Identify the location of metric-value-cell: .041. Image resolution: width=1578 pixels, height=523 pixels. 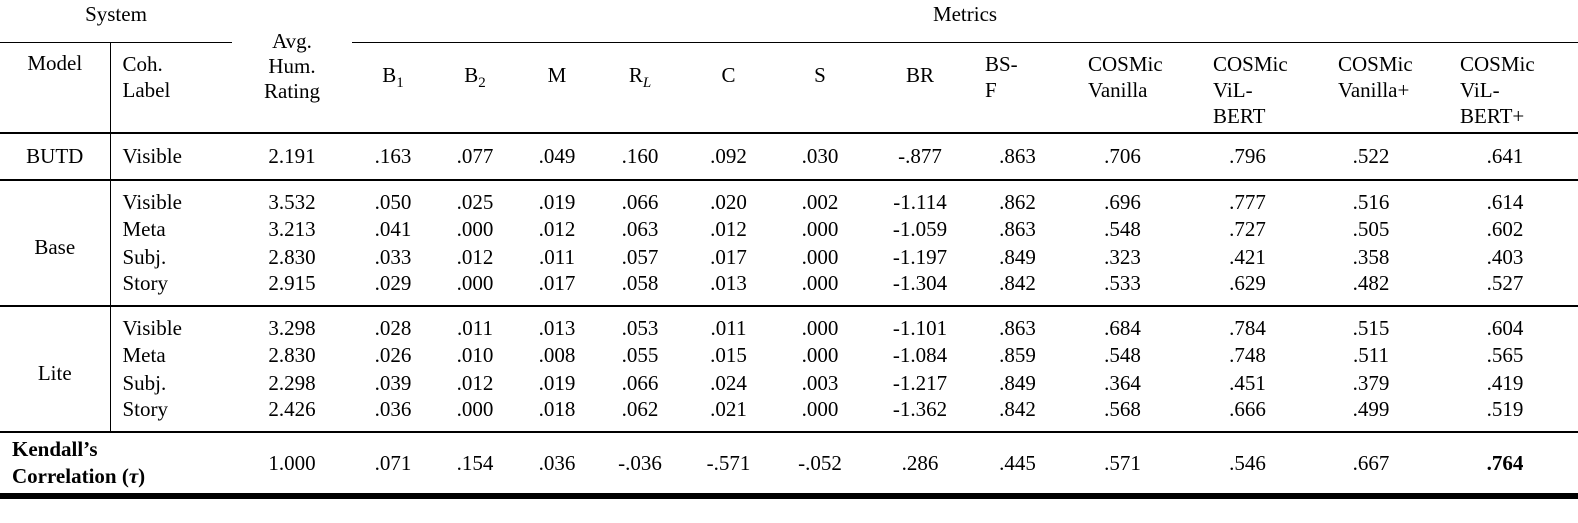
(393, 228).